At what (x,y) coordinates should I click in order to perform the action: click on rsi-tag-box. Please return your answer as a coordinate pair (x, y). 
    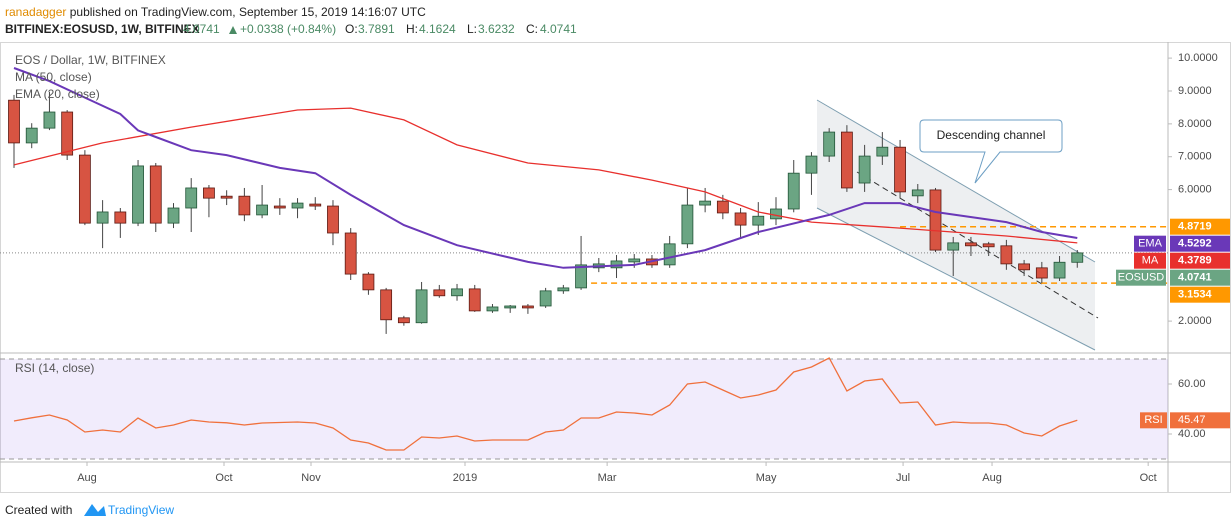
    Looking at the image, I should click on (1200, 420).